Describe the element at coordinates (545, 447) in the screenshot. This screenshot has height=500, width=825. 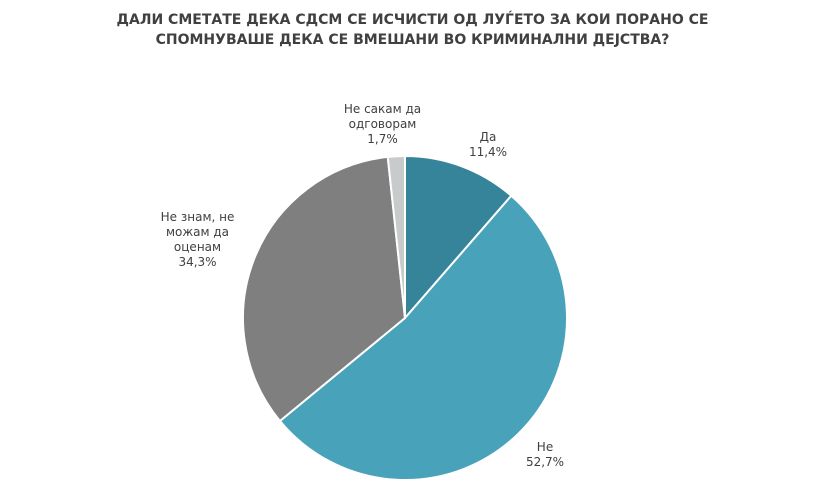
I see `category-label: Не` at that location.